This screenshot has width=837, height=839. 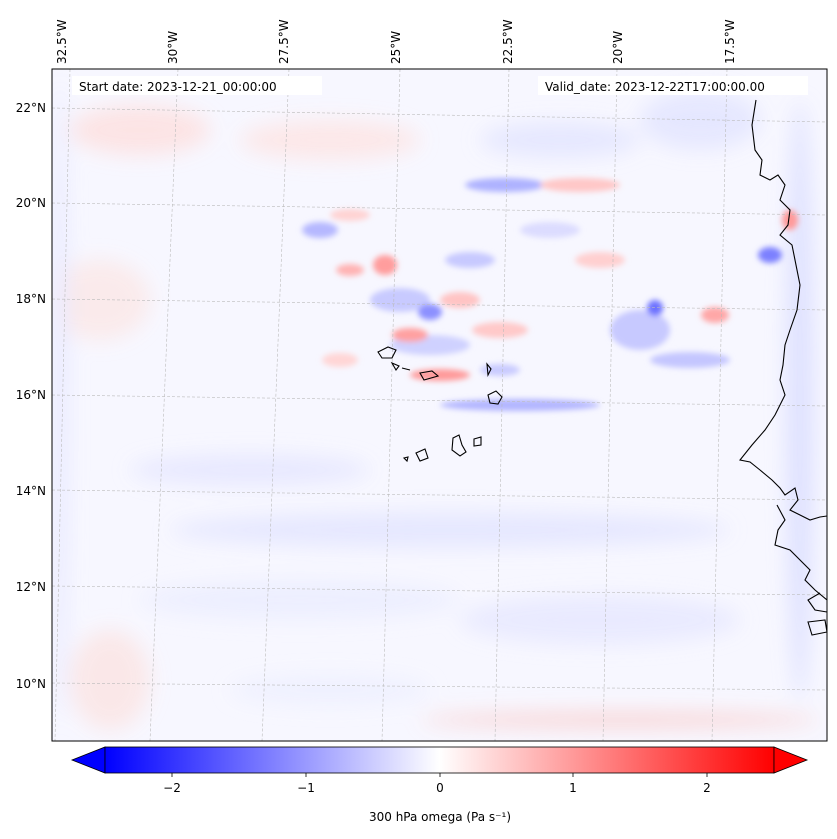 I want to click on colorbar-gradient, so click(x=439, y=760).